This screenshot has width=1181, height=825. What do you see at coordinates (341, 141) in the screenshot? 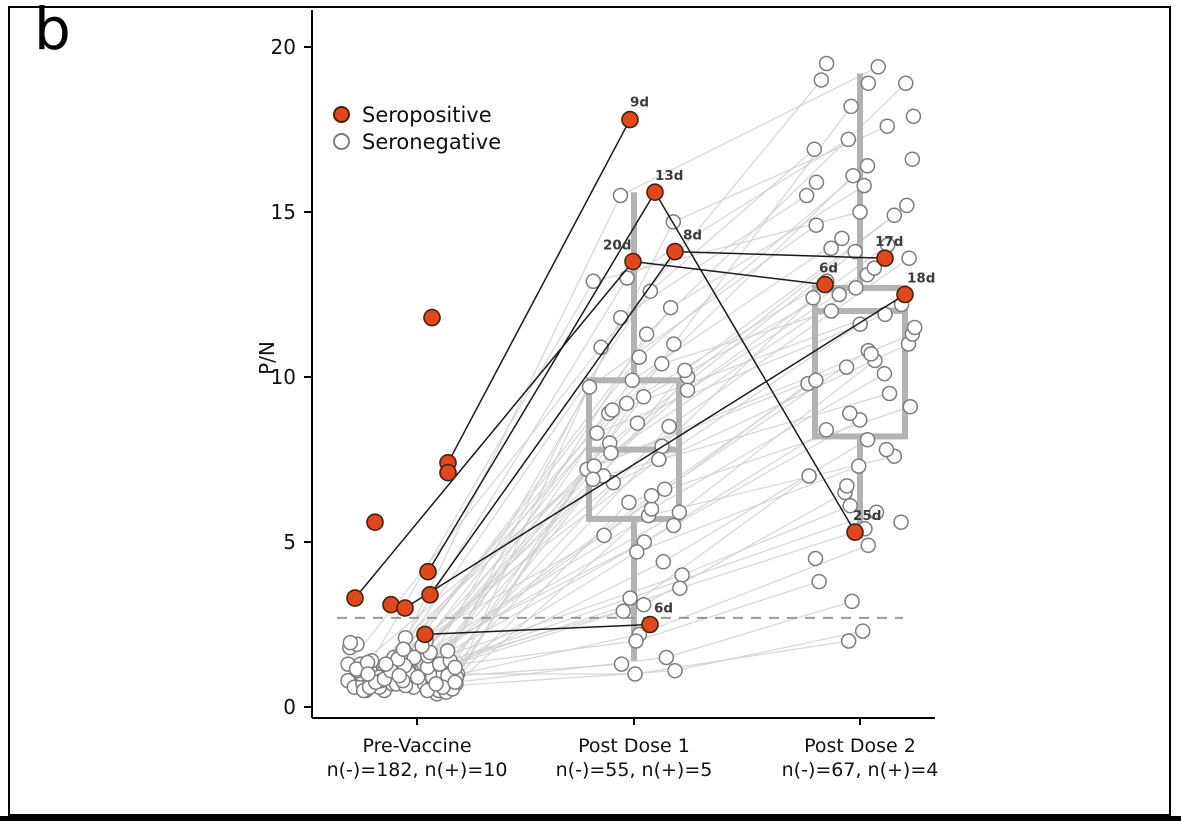
I see `seronegative-marker-icon` at bounding box center [341, 141].